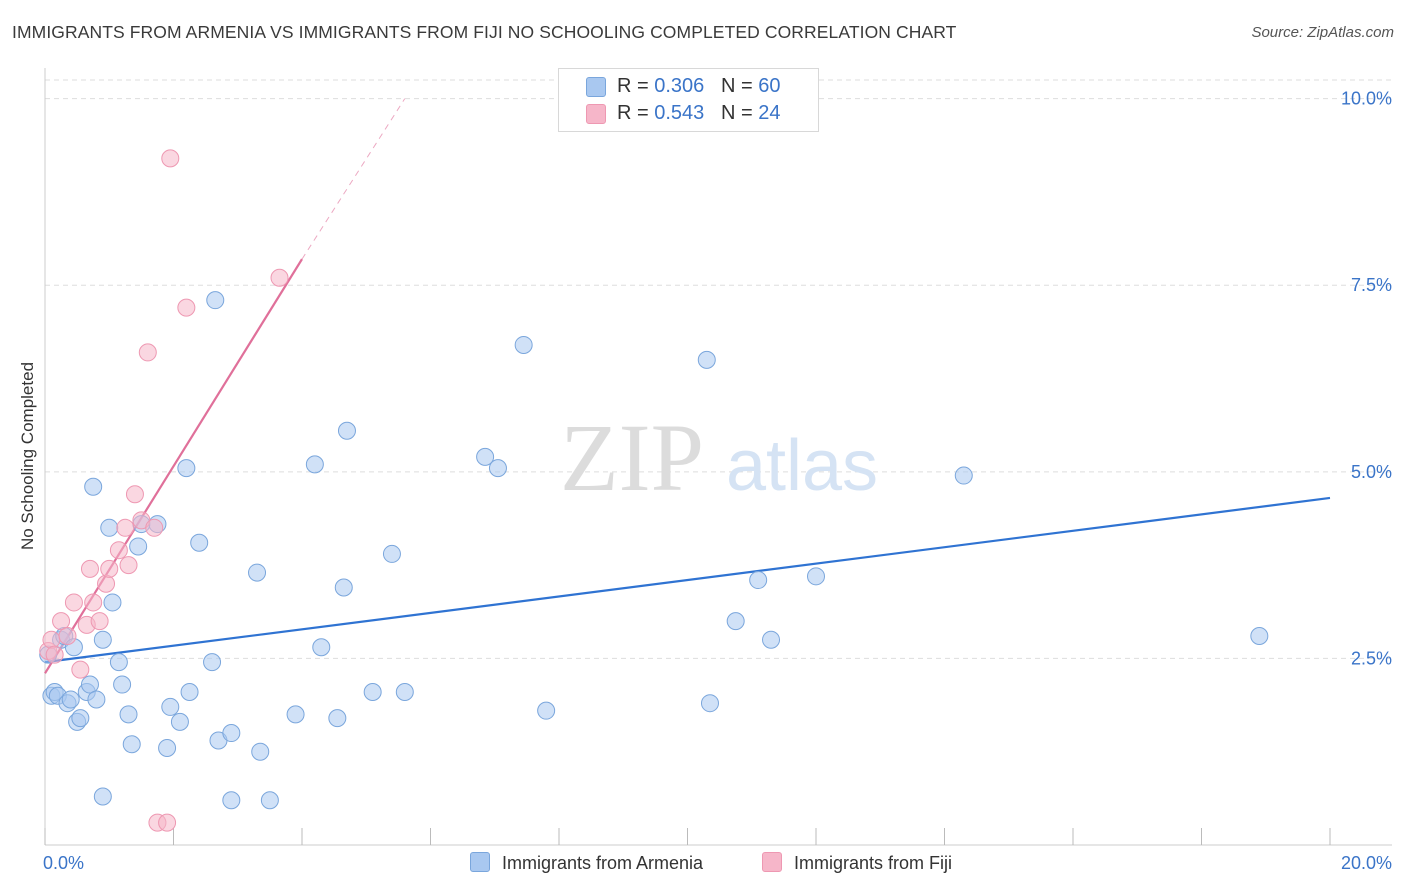 The width and height of the screenshot is (1406, 892). I want to click on n-value-armenia: 60, so click(769, 86).